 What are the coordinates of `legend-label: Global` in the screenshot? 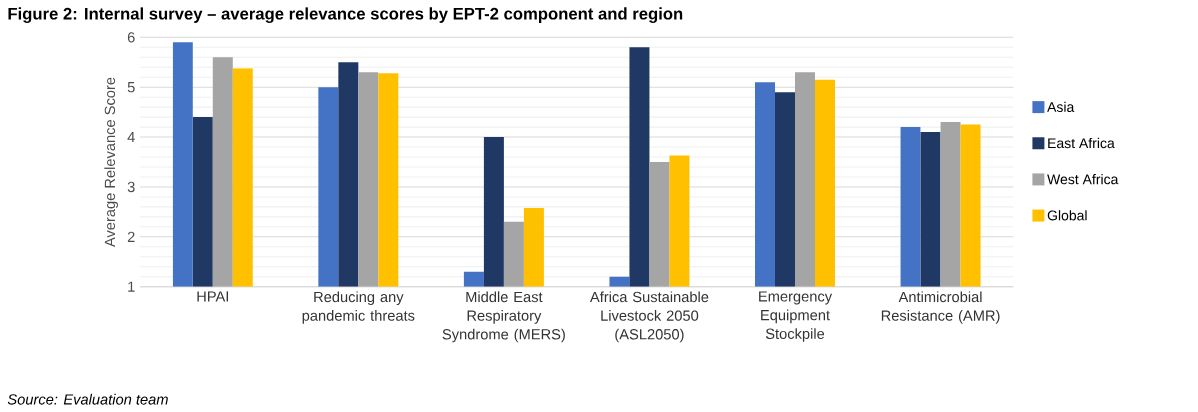 It's located at (1067, 215).